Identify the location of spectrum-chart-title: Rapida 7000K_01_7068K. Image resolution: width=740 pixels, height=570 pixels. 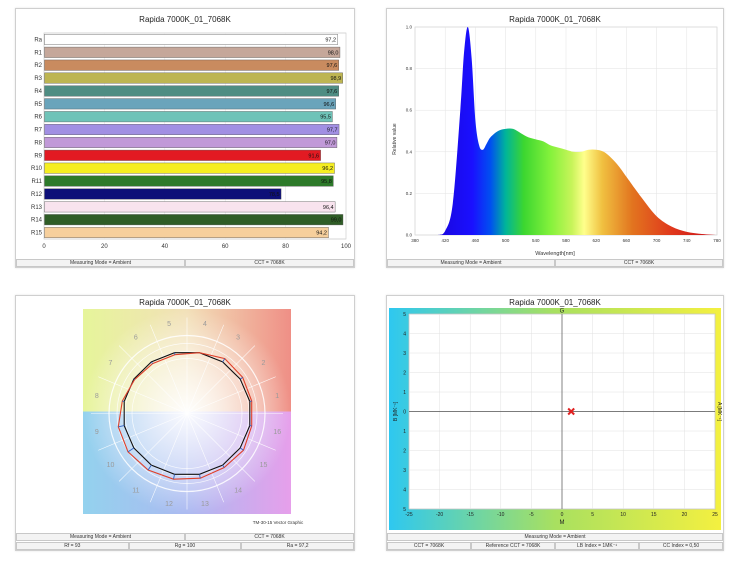
(555, 19).